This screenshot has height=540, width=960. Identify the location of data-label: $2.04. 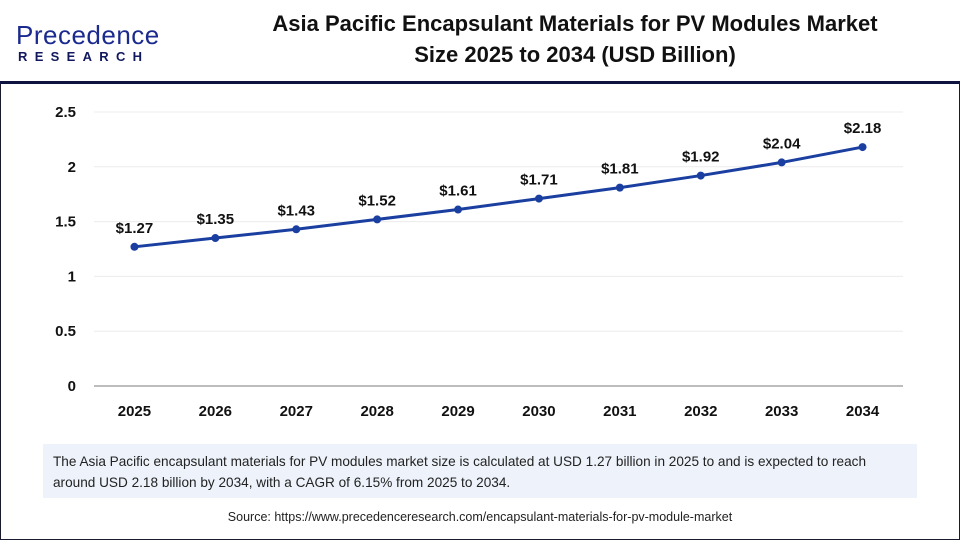
(782, 143).